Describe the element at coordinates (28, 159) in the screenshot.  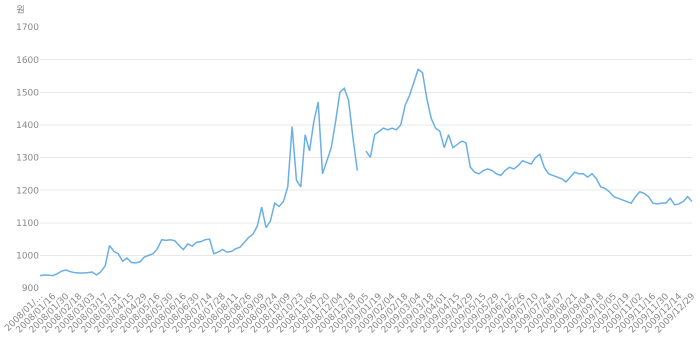
I see `y-tick-label: 1300` at that location.